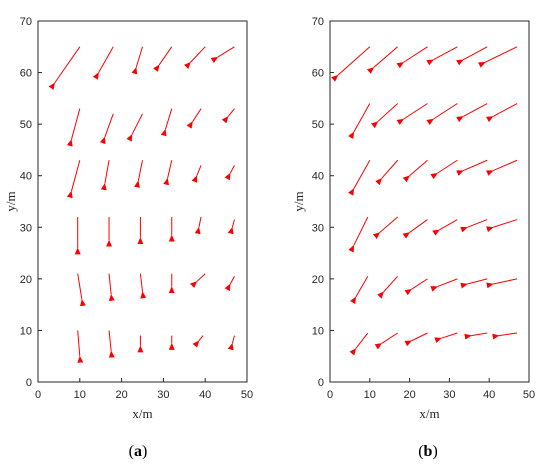 The image size is (550, 470). I want to click on x-tick-label: 0, so click(330, 395).